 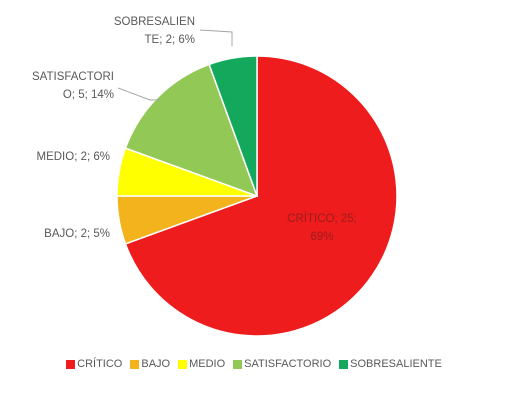 I want to click on legend-item: BAJO, so click(x=150, y=364).